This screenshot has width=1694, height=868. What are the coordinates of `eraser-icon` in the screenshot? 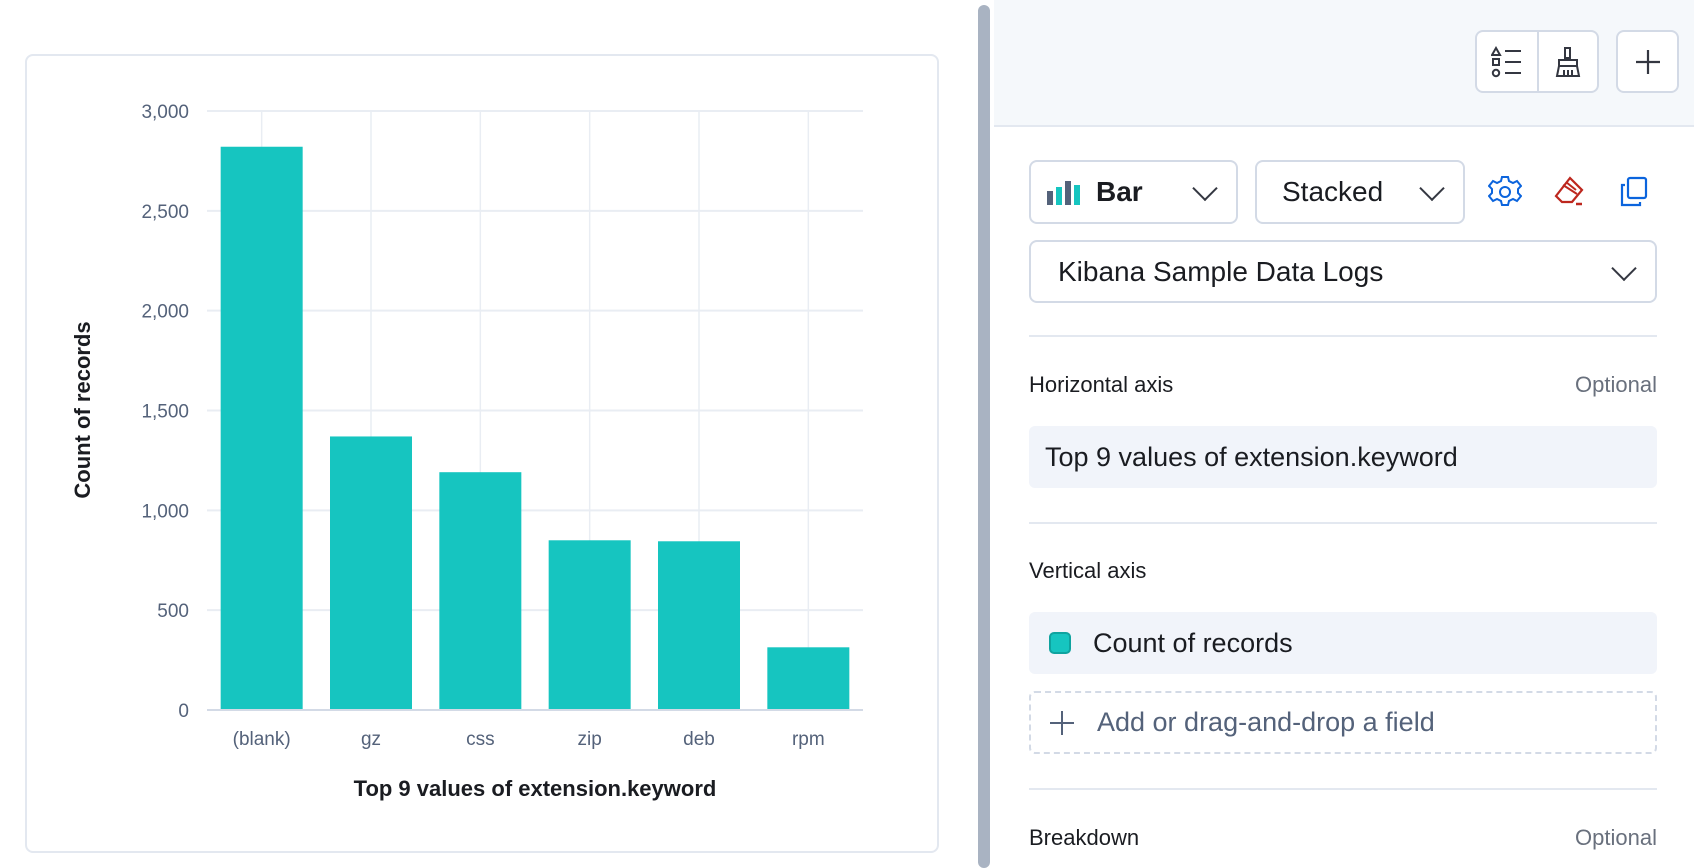 It's located at (1569, 191).